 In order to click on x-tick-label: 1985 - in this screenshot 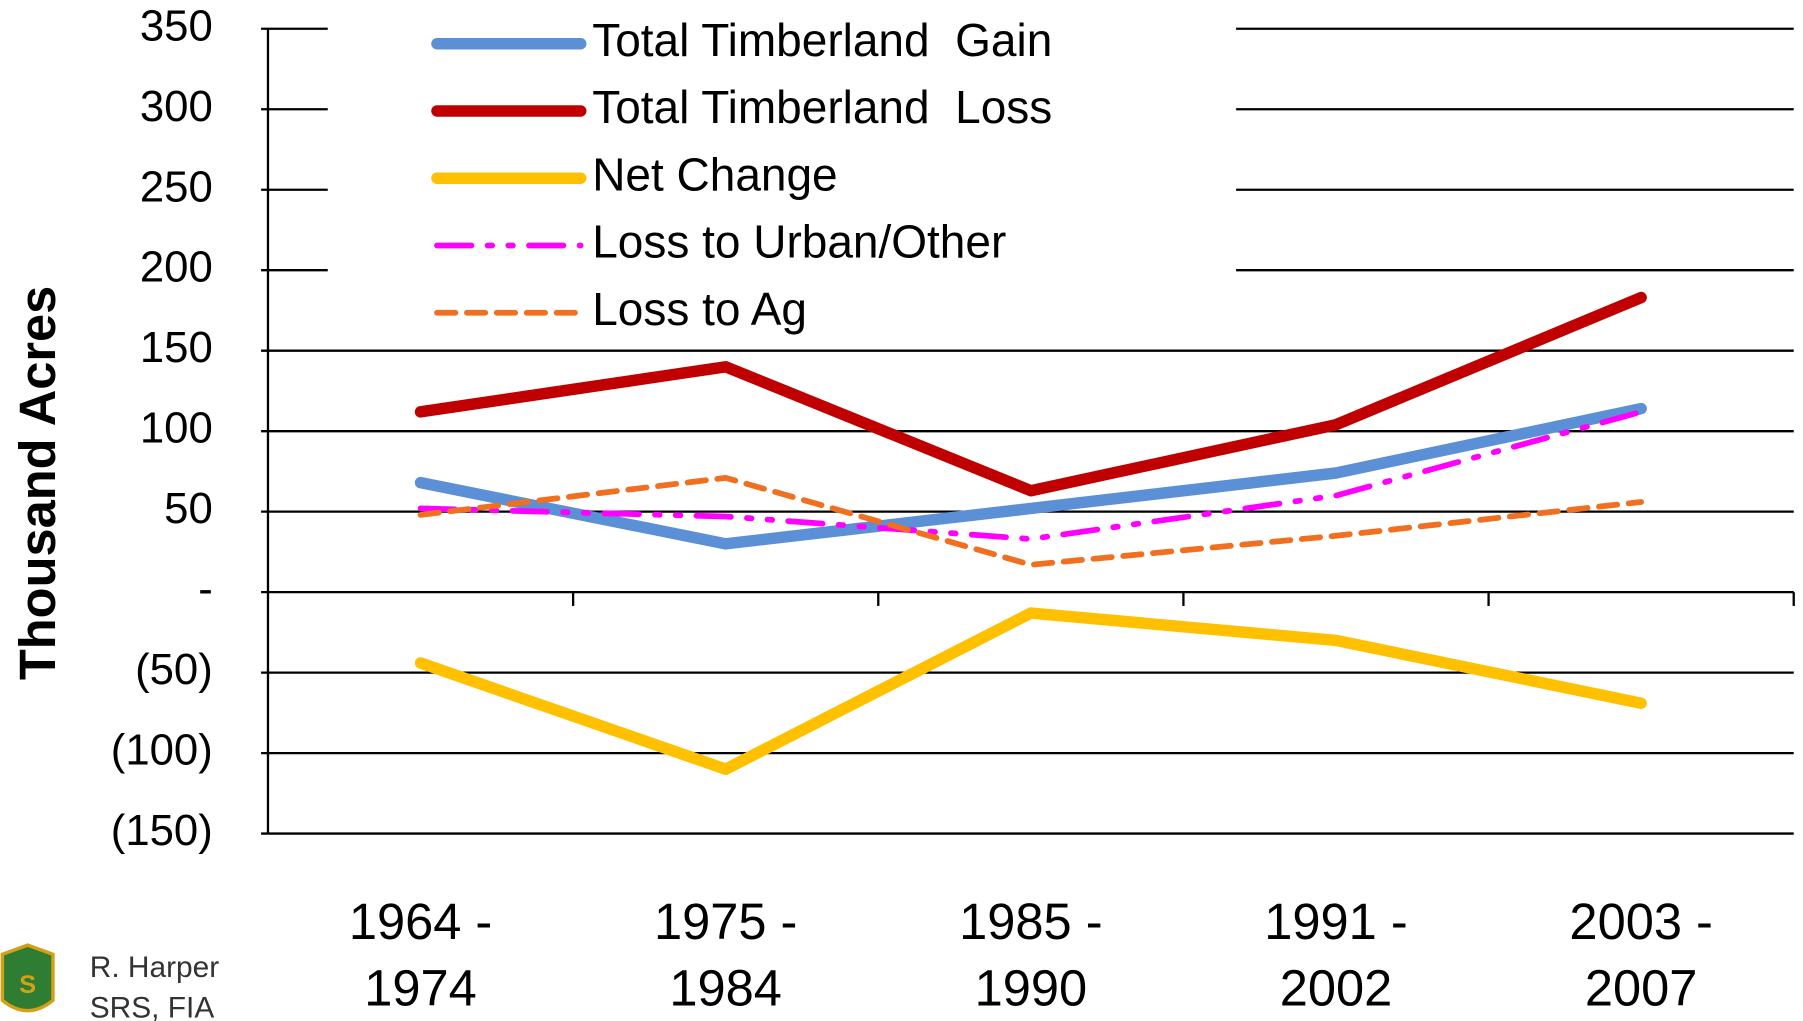, I will do `click(1030, 921)`.